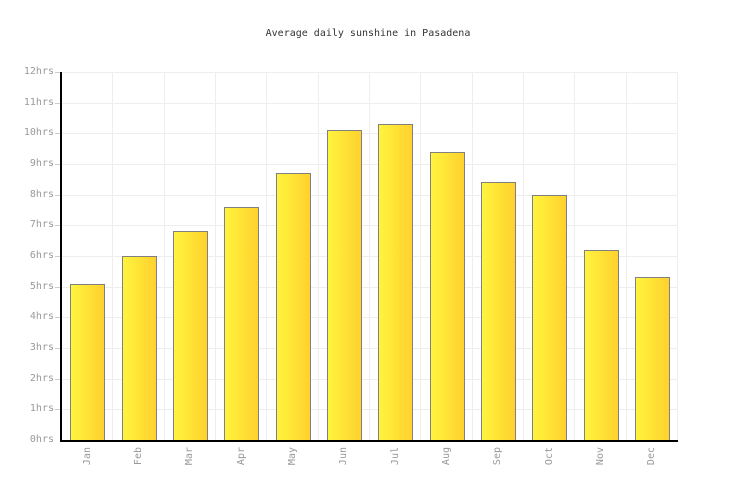 This screenshot has height=500, width=736. Describe the element at coordinates (498, 456) in the screenshot. I see `x-axis-label: Sep` at that location.